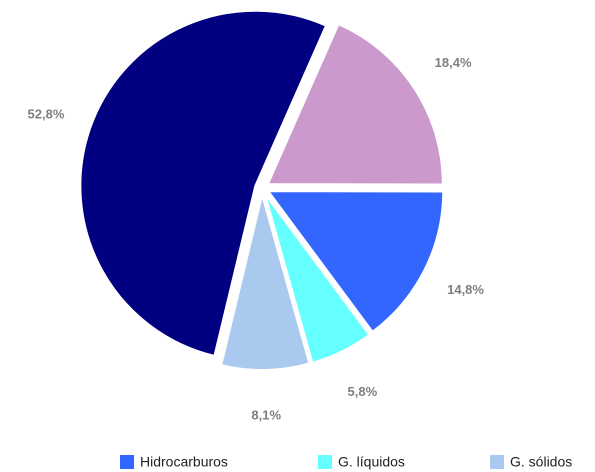 Image resolution: width=595 pixels, height=472 pixels. What do you see at coordinates (541, 462) in the screenshot?
I see `legend-label: G. sólidos` at bounding box center [541, 462].